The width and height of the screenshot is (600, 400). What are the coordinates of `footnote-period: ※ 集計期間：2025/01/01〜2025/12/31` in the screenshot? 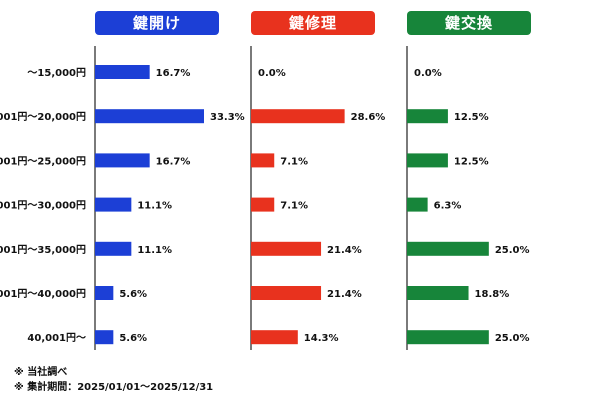 It's located at (114, 387).